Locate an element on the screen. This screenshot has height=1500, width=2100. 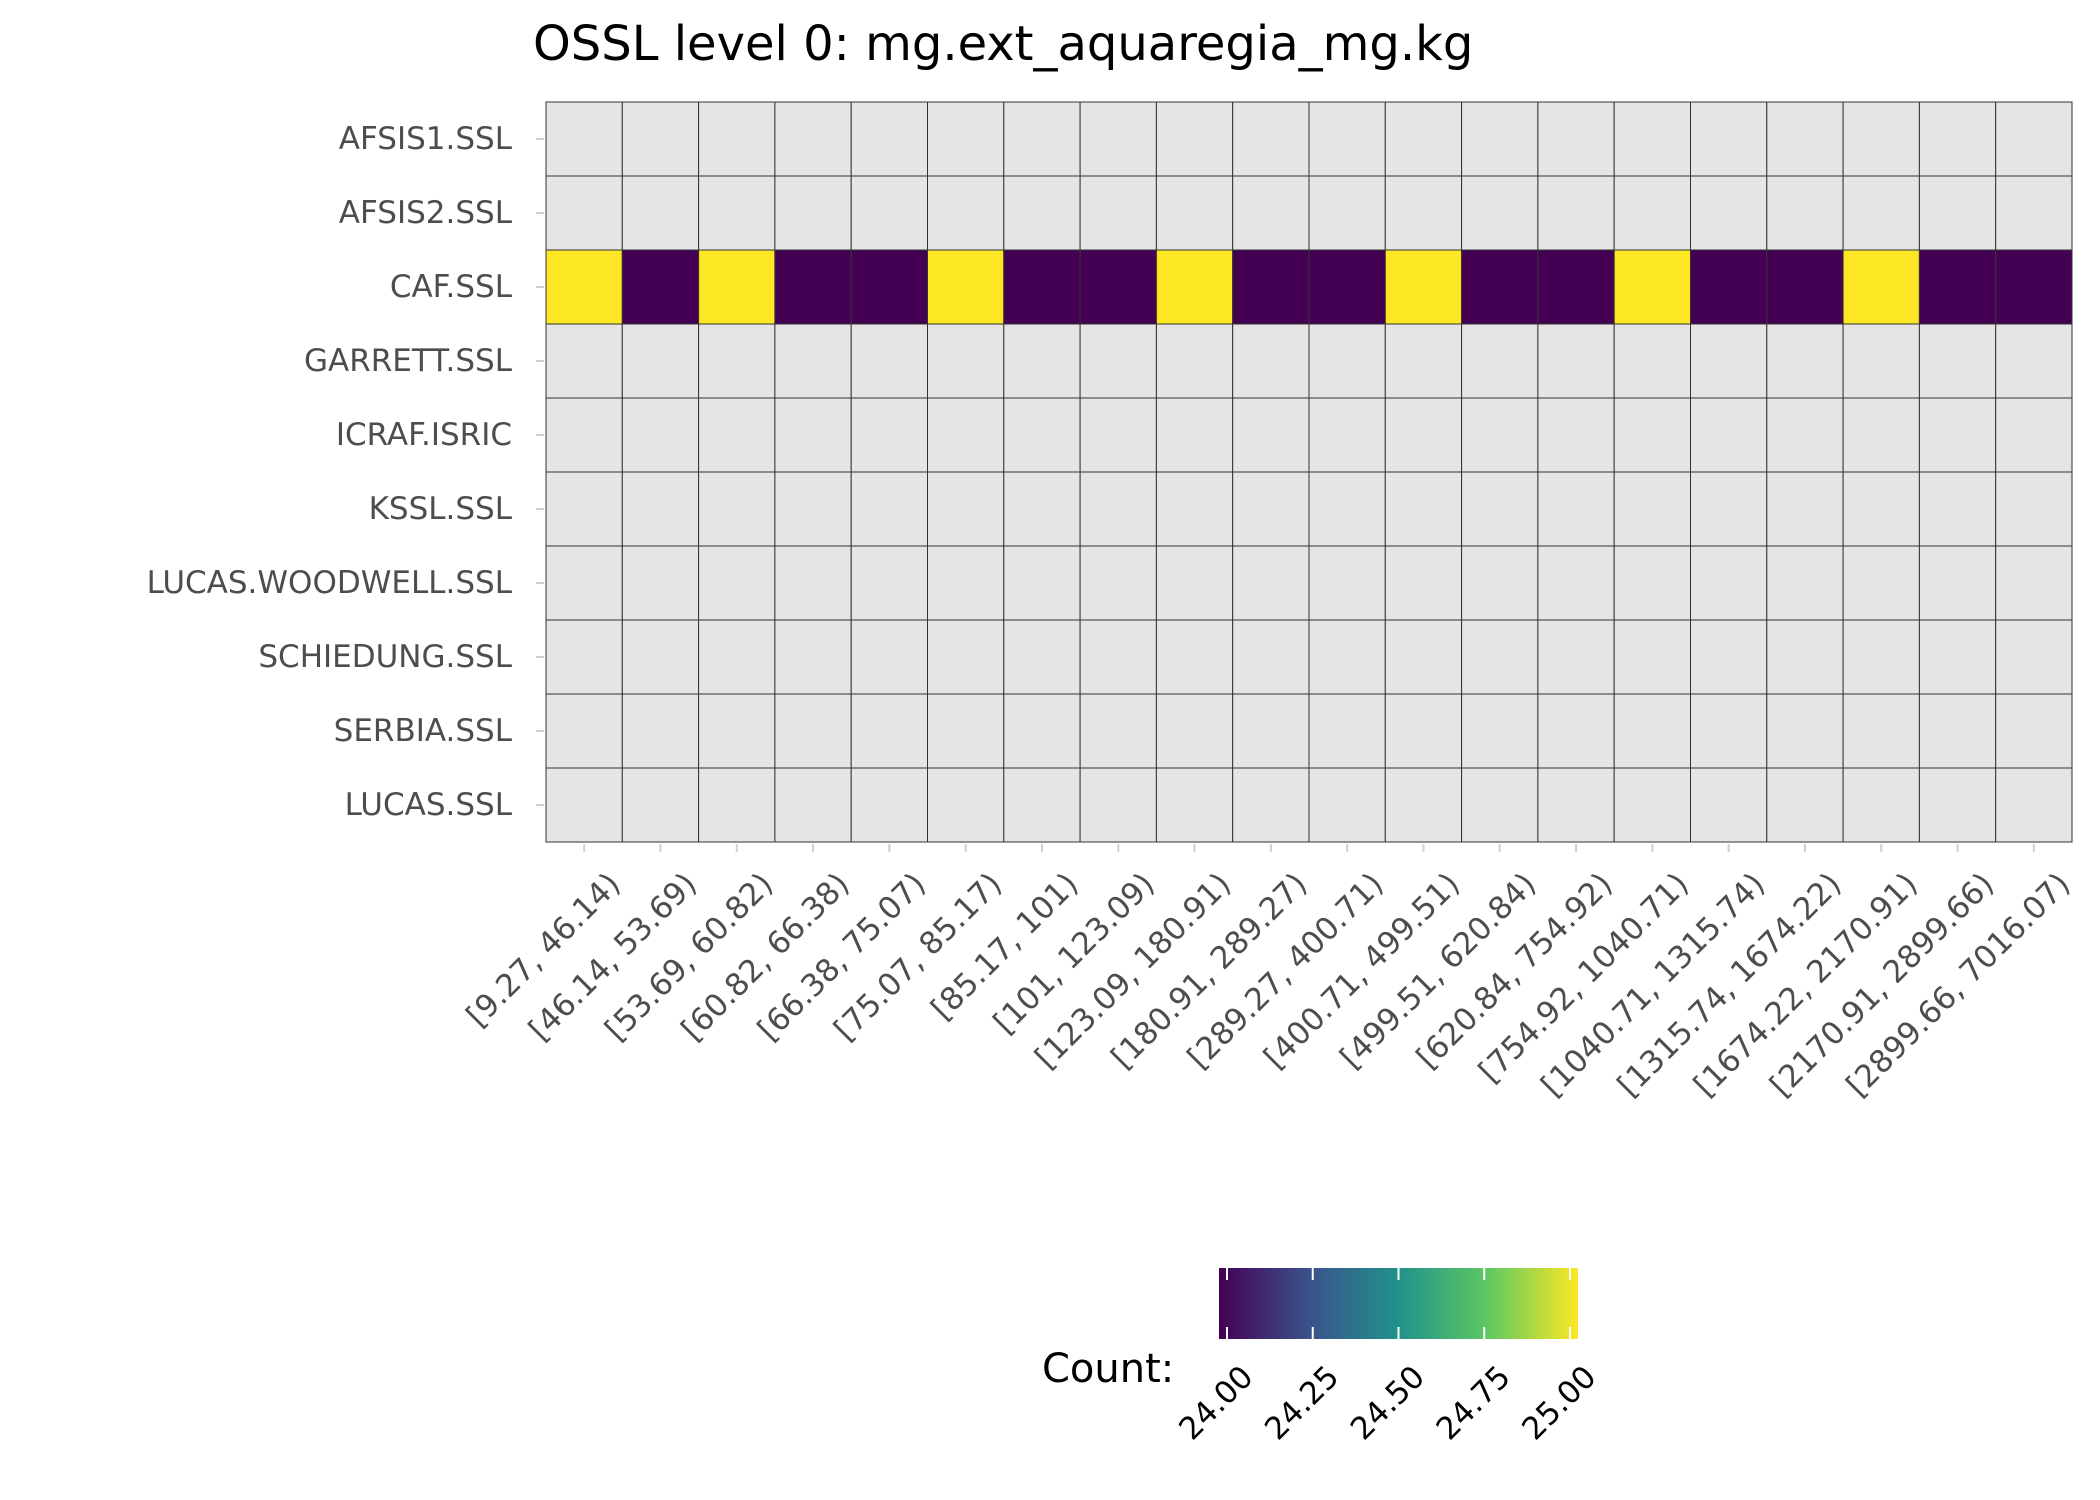
chart-title: OSSL level 0: mg.ext_aquaregia_mg.kg is located at coordinates (1003, 44).